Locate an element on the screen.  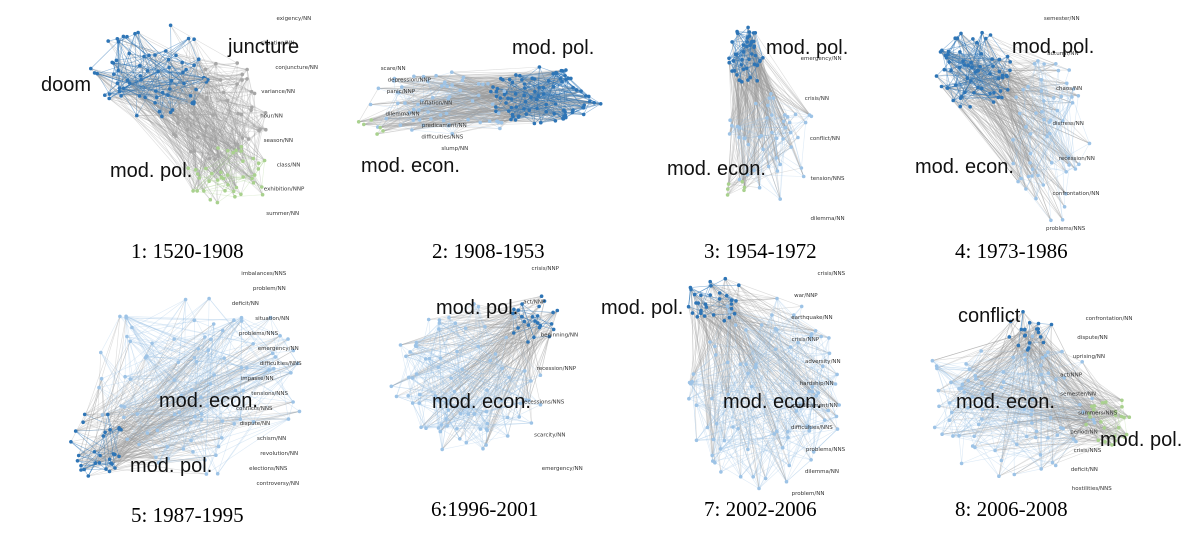
node-label: summer/NN is located at coordinates (282, 214).